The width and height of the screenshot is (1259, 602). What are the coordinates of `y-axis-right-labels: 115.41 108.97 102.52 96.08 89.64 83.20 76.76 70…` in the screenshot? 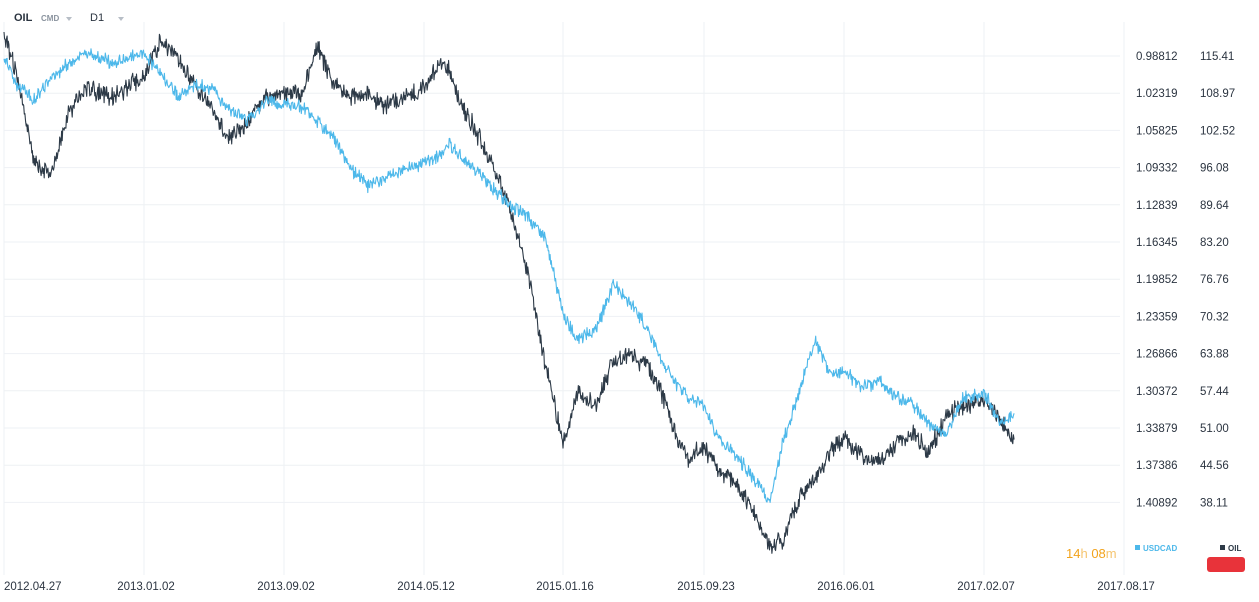 It's located at (1217, 280).